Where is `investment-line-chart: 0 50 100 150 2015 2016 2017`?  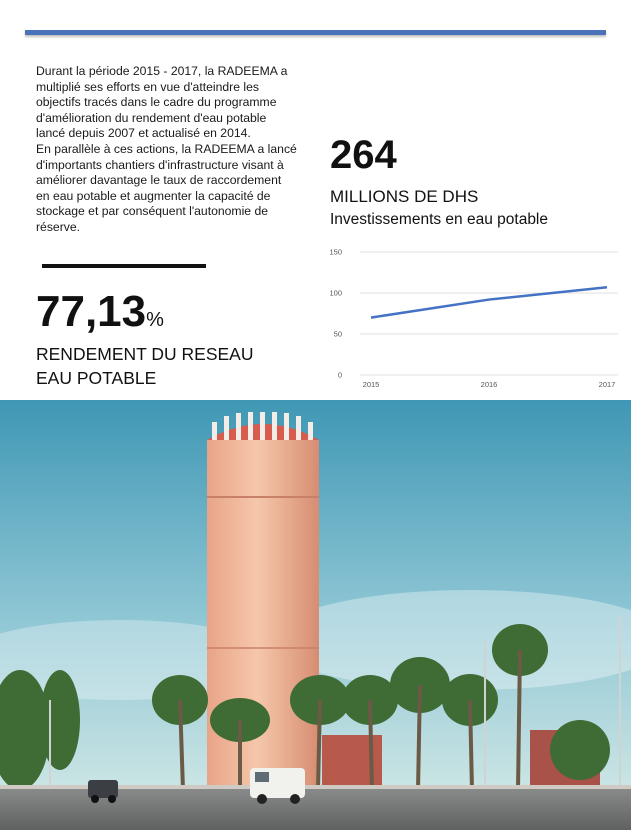
investment-line-chart: 0 50 100 150 2015 2016 2017 is located at coordinates (473, 318).